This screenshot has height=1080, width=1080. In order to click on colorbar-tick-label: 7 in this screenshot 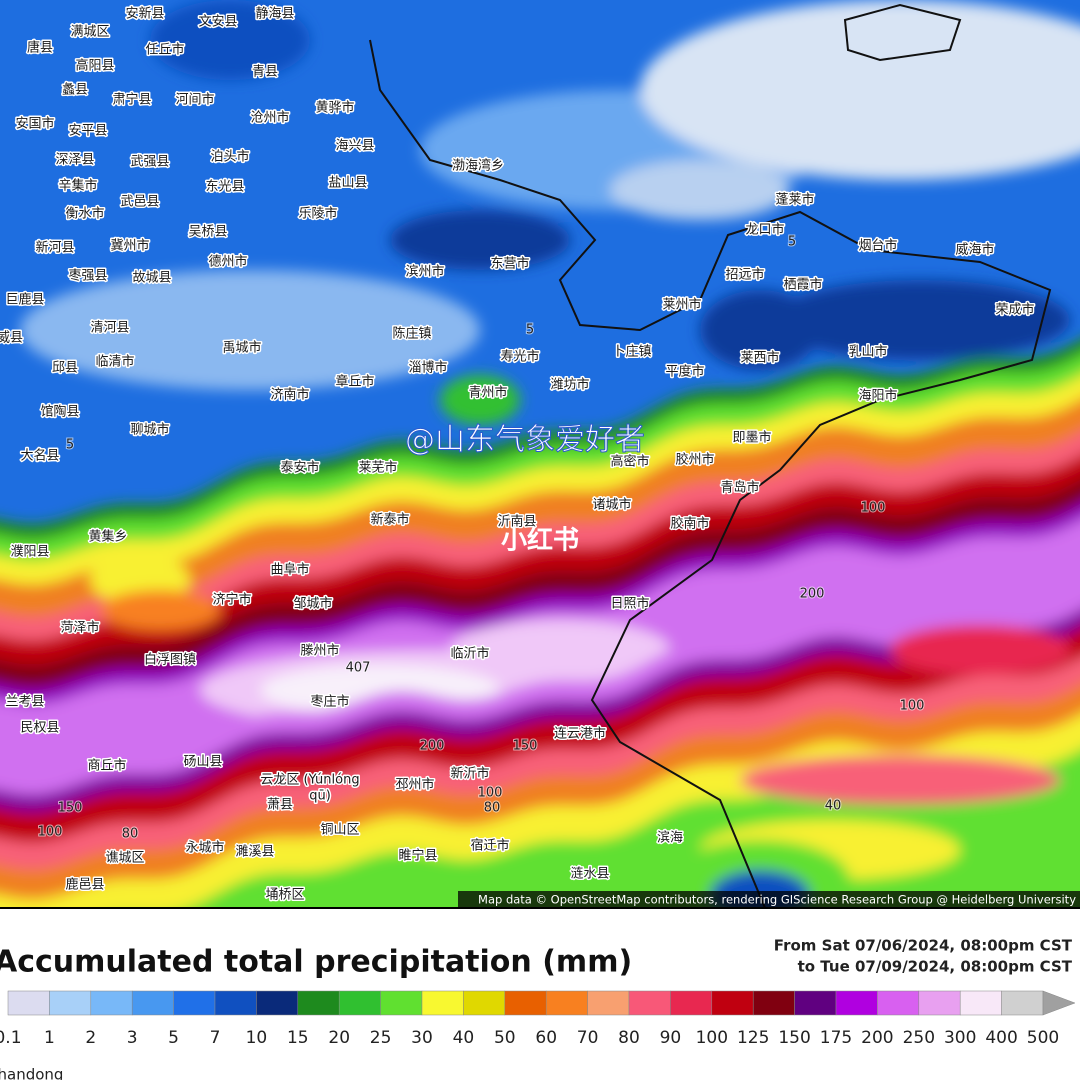, I will do `click(215, 1038)`.